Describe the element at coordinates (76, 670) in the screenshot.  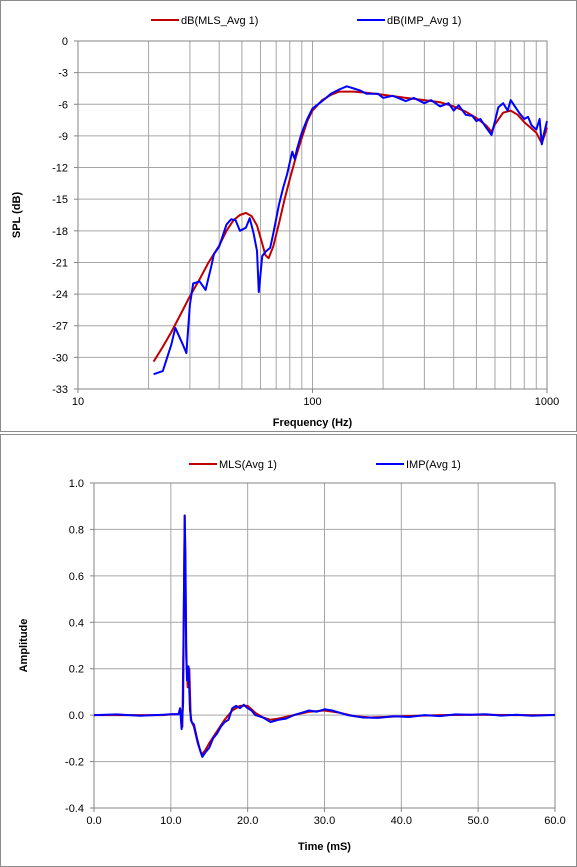
I see `y-tick-label: 0.2` at that location.